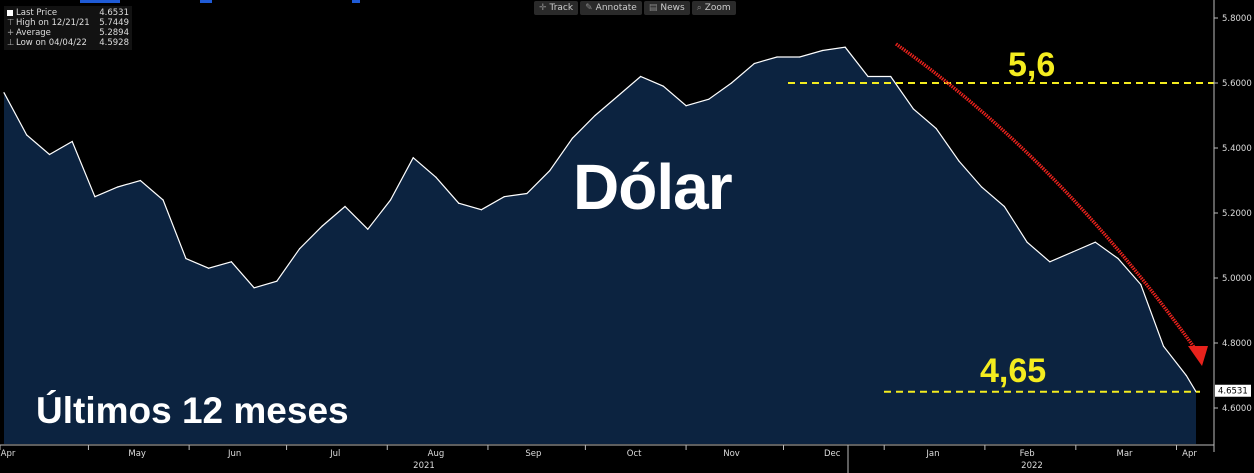  What do you see at coordinates (1237, 19) in the screenshot?
I see `y-tick-label: 5.8000` at bounding box center [1237, 19].